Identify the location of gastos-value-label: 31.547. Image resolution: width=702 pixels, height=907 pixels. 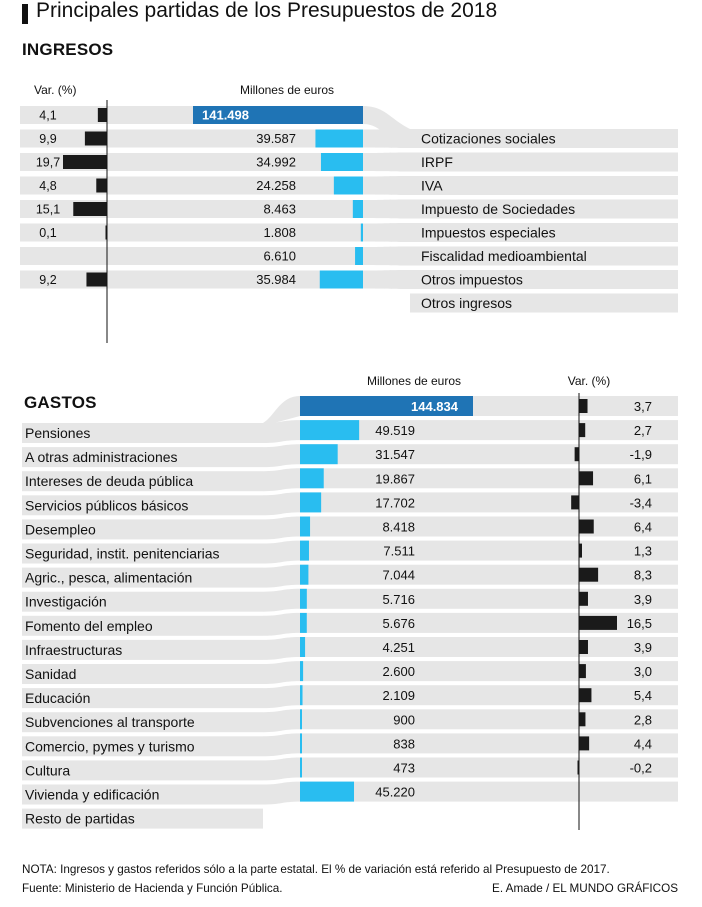
(395, 454).